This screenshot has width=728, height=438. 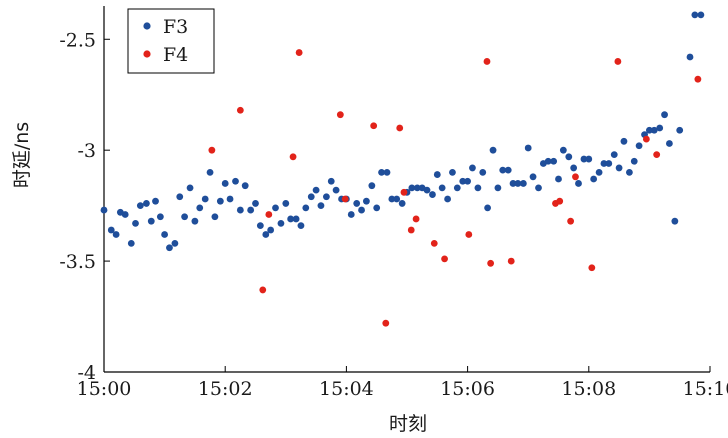 What do you see at coordinates (705, 389) in the screenshot?
I see `x-tick-label: 15:10` at bounding box center [705, 389].